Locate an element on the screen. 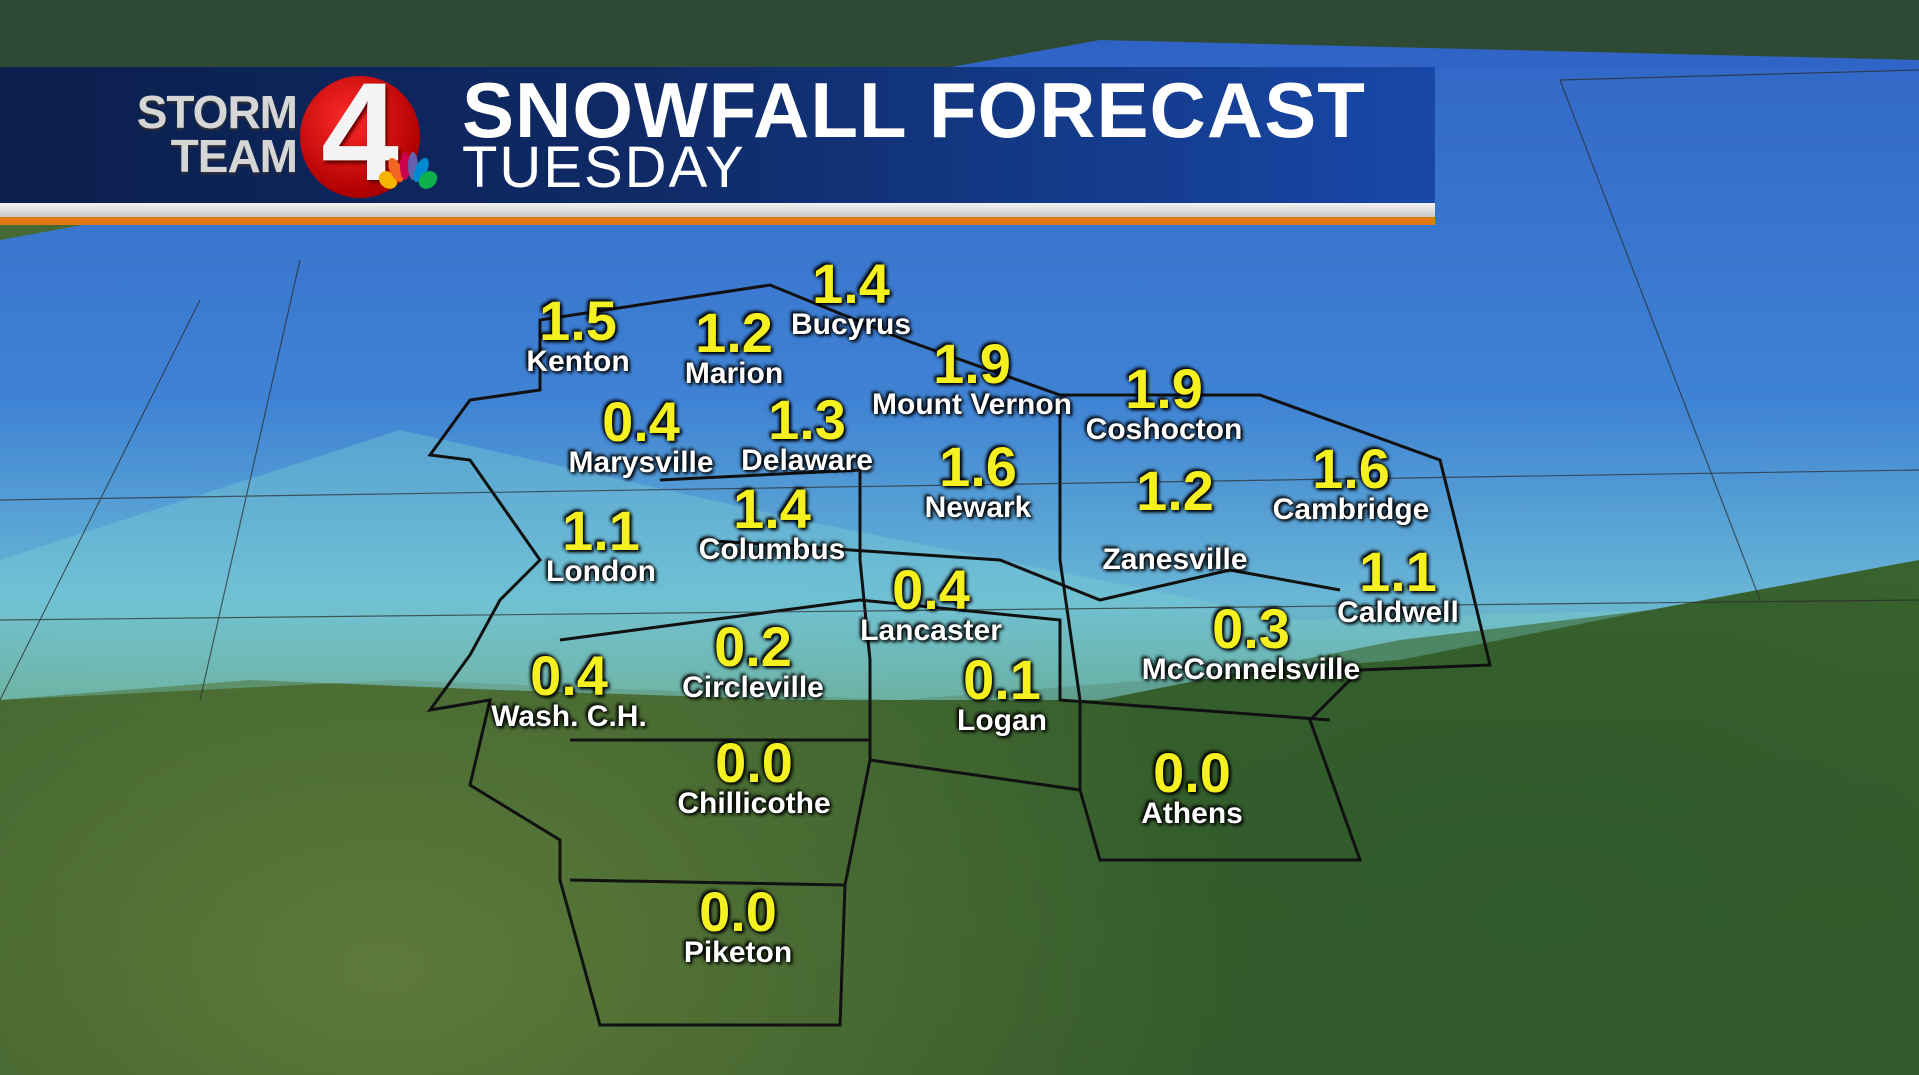 The height and width of the screenshot is (1075, 1919). city-name: Marion is located at coordinates (734, 373).